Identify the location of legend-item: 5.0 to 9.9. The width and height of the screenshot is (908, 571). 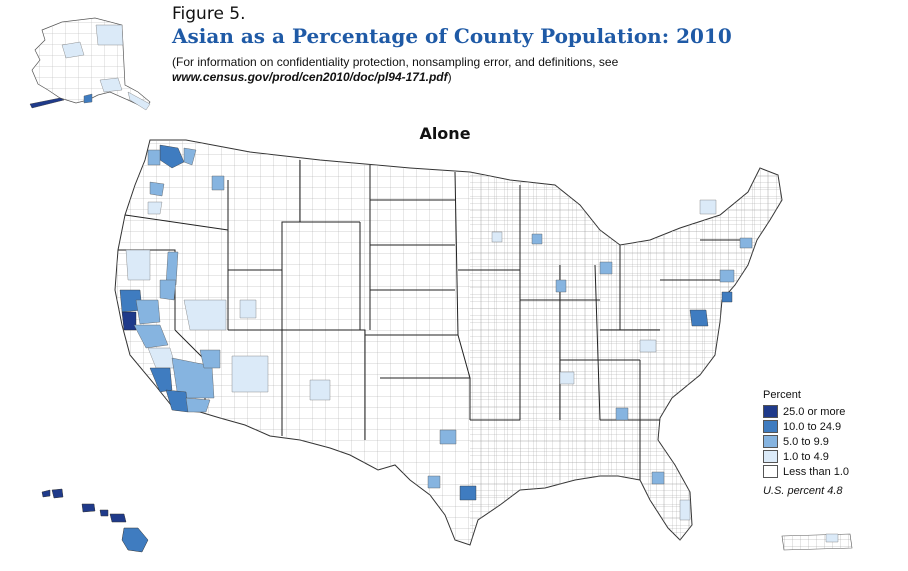
(806, 441).